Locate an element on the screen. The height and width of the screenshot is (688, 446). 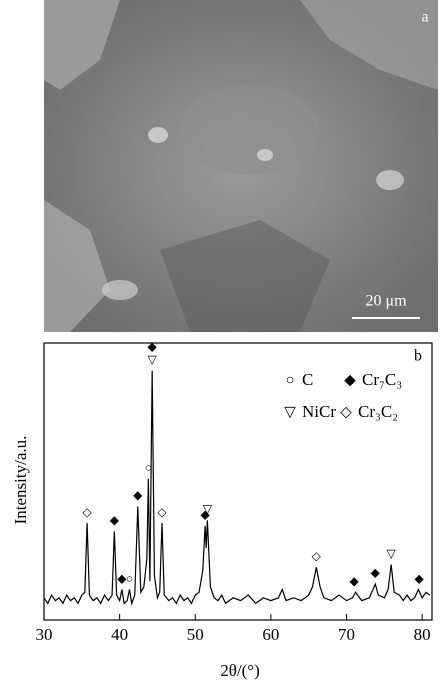
x-axis-label: 2θ/(°) is located at coordinates (240, 670).